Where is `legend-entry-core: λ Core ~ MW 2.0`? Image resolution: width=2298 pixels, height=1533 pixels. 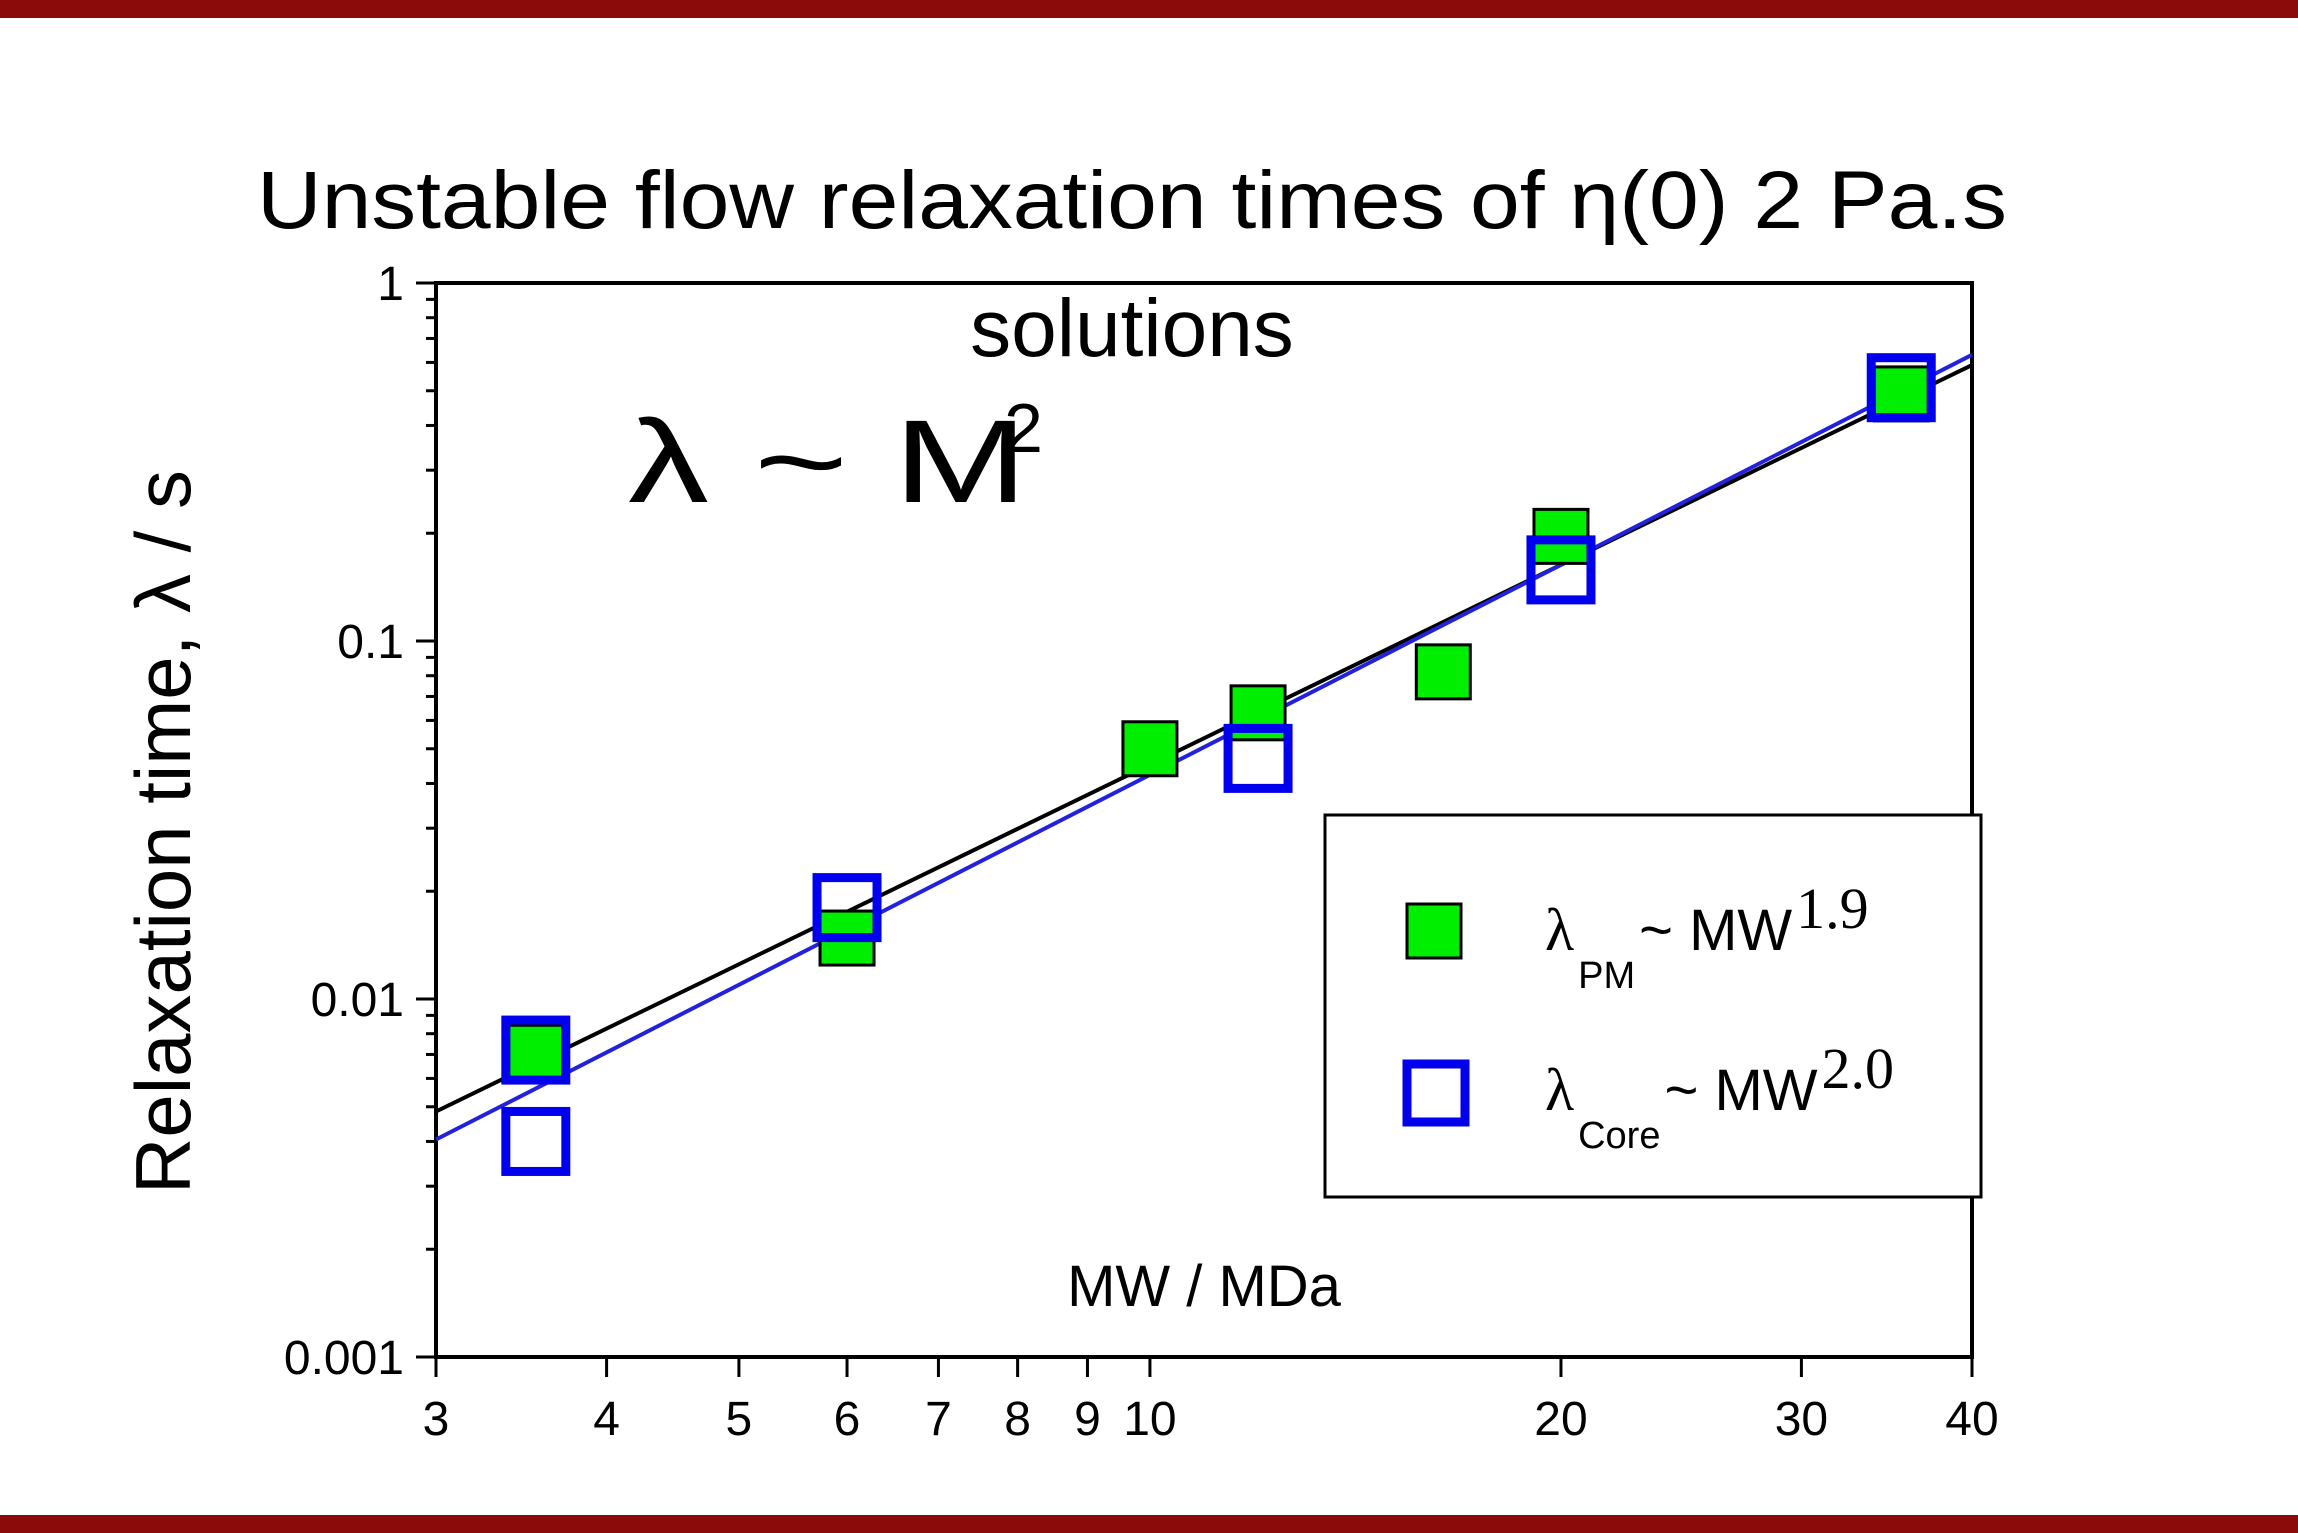 legend-entry-core: λ Core ~ MW 2.0 is located at coordinates (1719, 1096).